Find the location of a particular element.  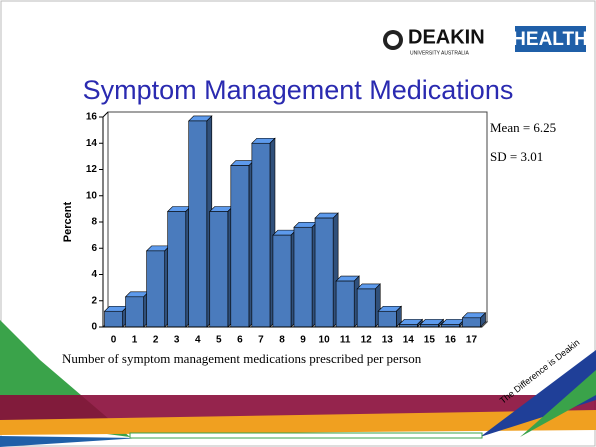

x-tick-label: 11 is located at coordinates (345, 340).